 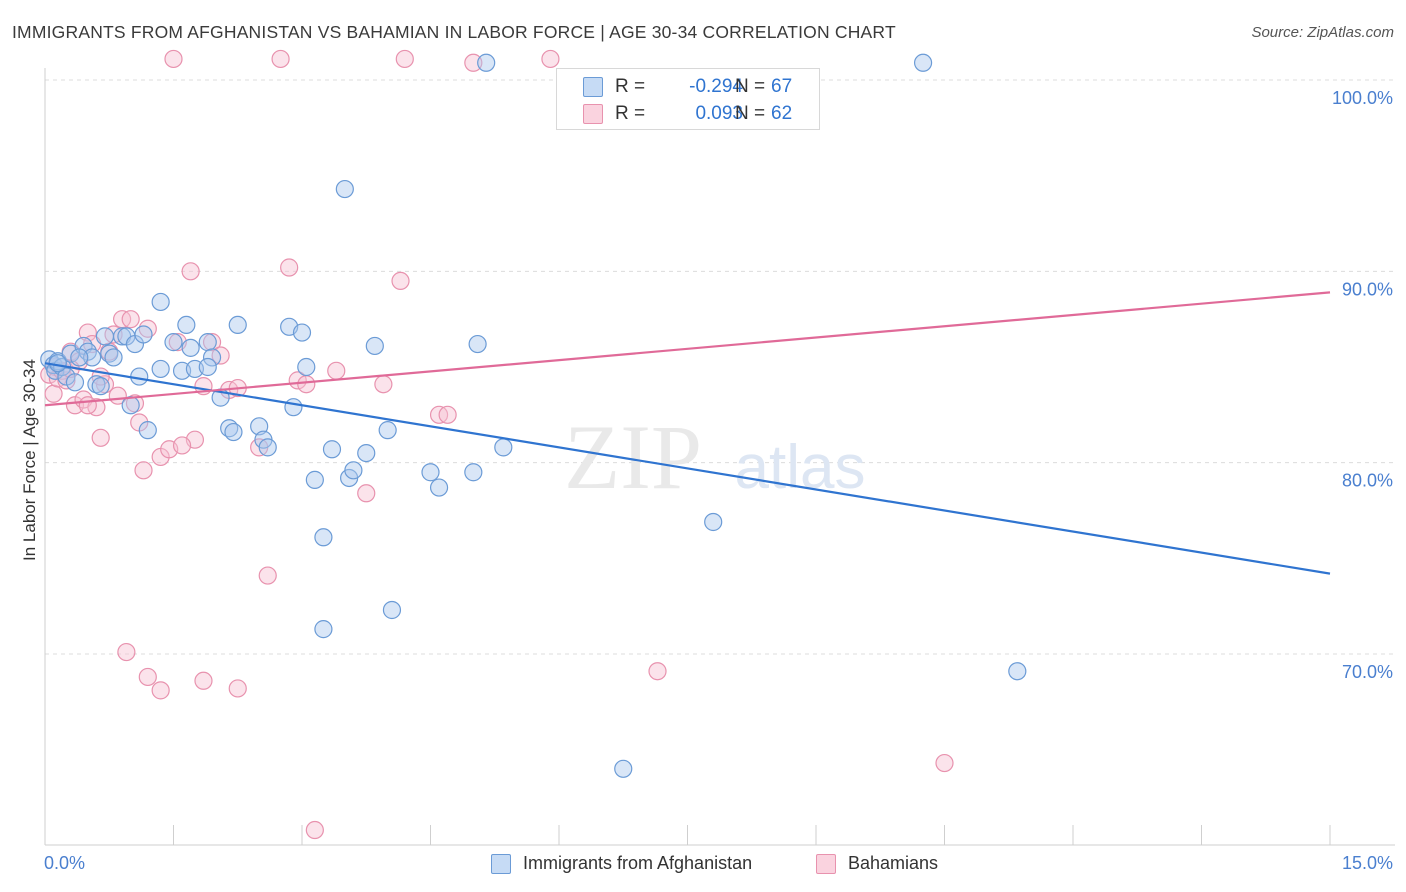 I want to click on x-tick-label: 15.0%, so click(x=1367, y=863).